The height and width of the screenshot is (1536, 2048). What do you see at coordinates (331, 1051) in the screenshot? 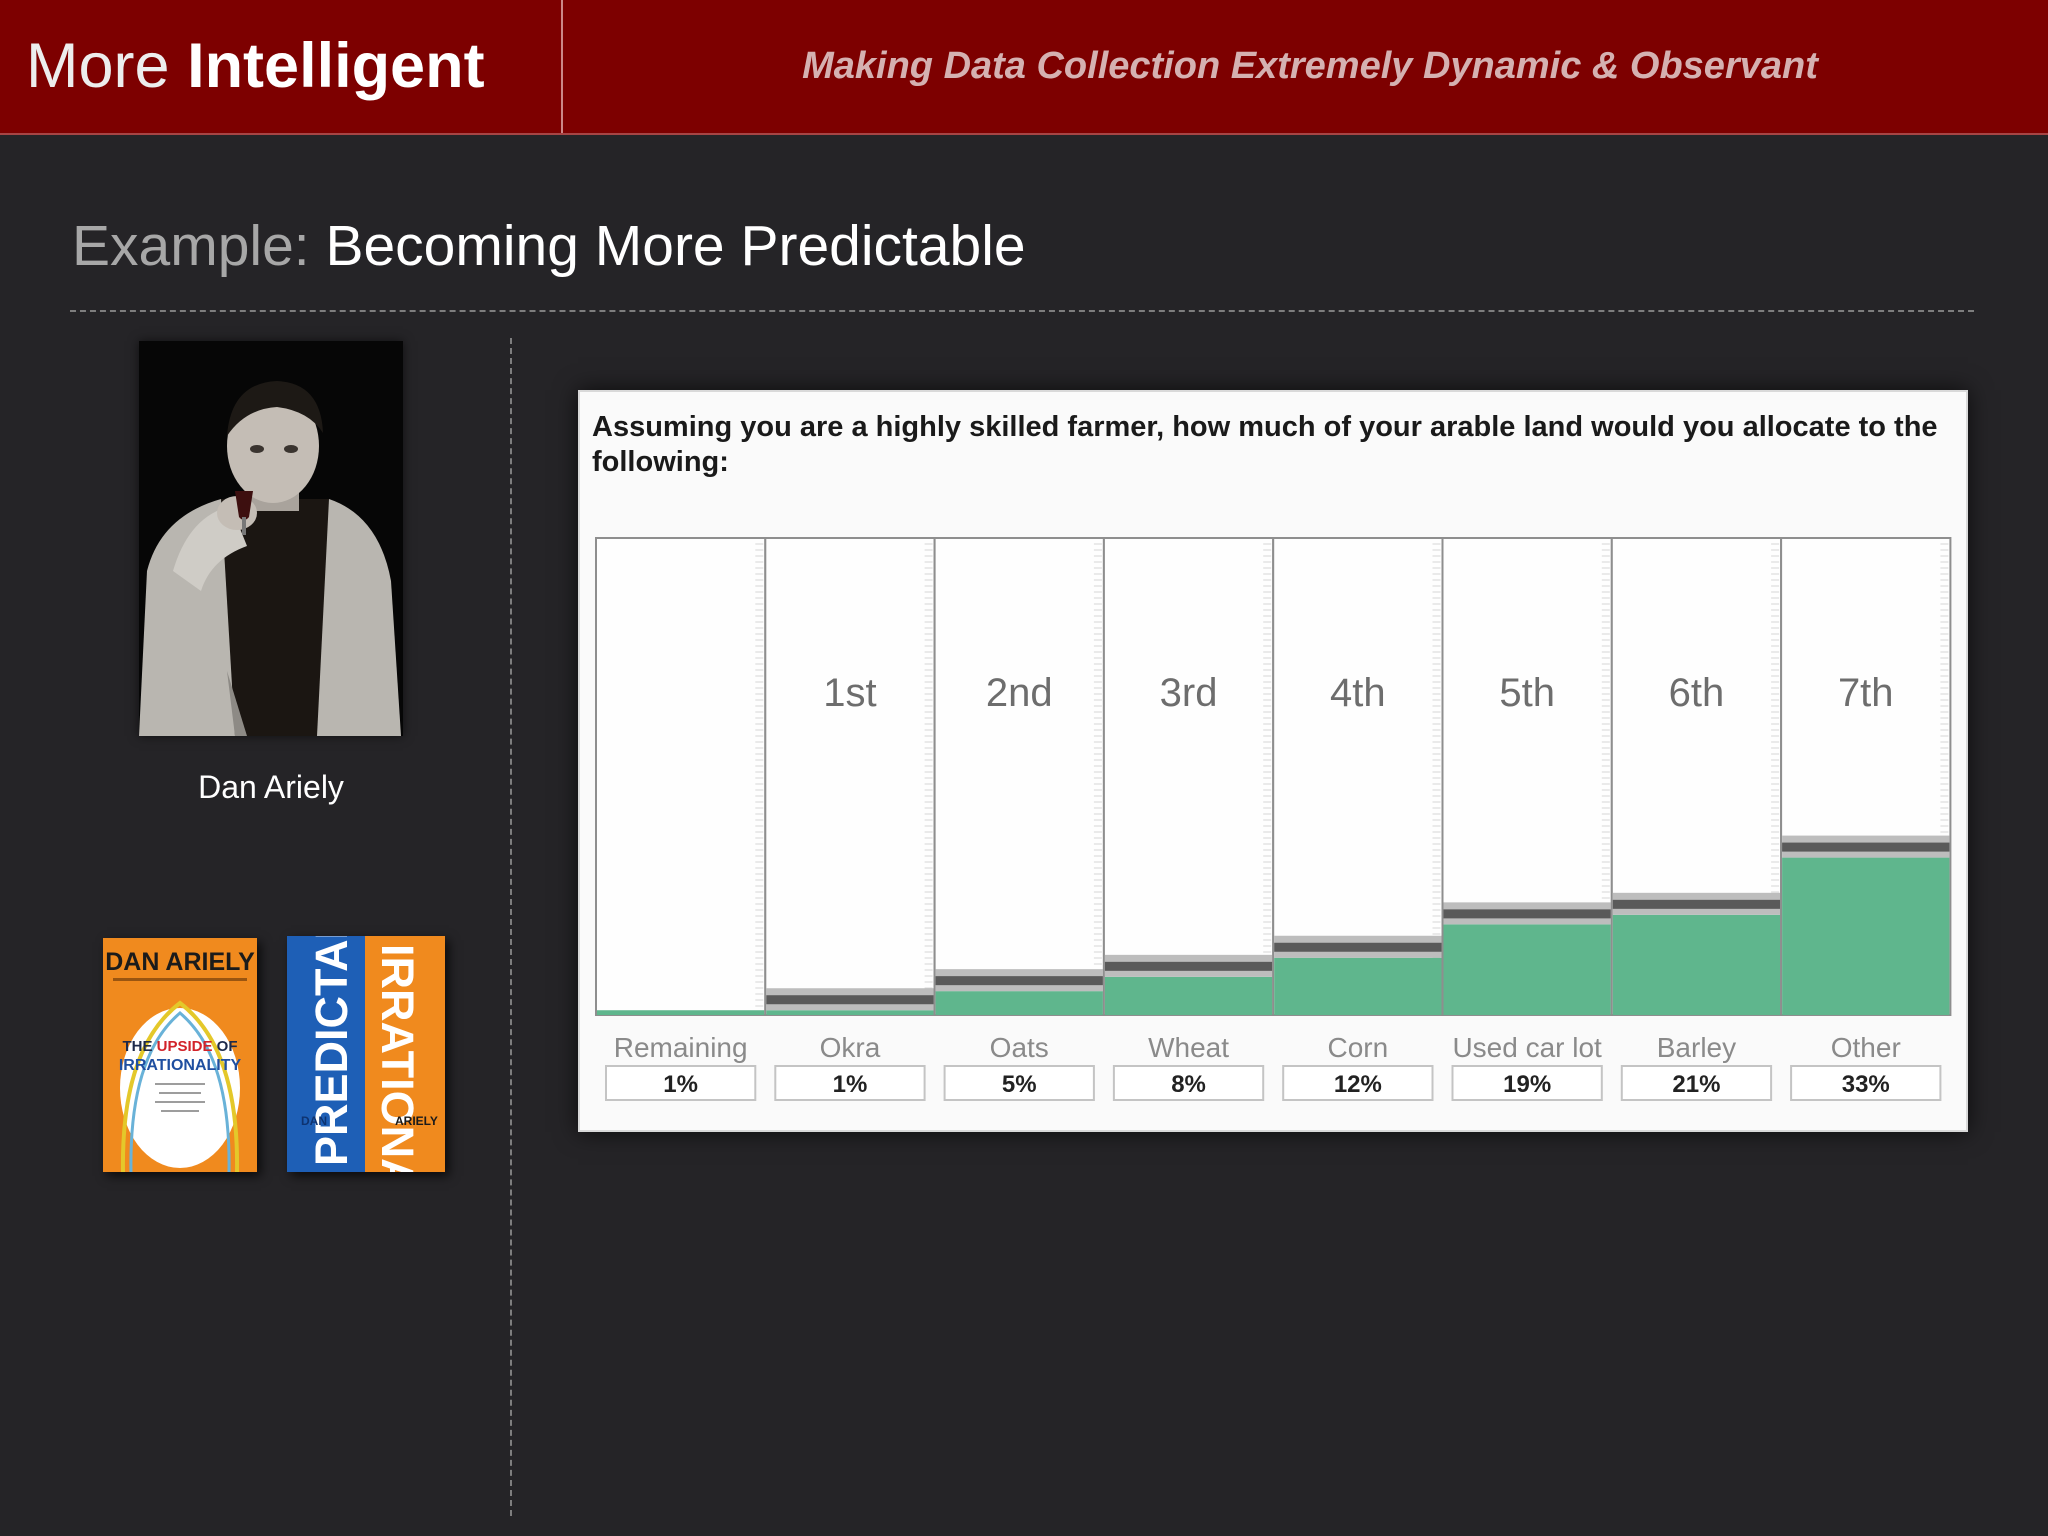
I see `book2-title-predictably: PREDICTABLY` at bounding box center [331, 1051].